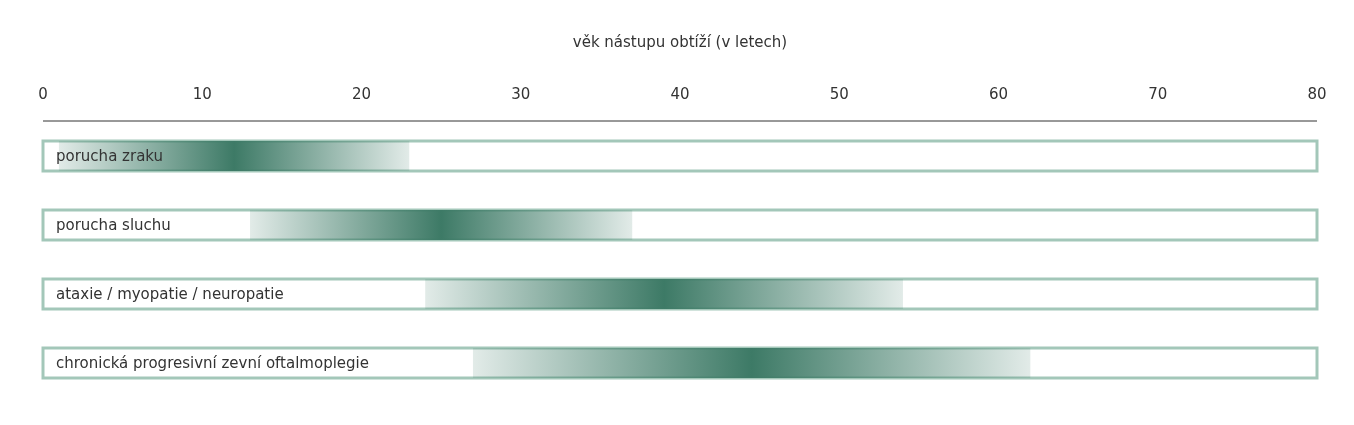  What do you see at coordinates (1158, 94) in the screenshot?
I see `x-tick-label: 70` at bounding box center [1158, 94].